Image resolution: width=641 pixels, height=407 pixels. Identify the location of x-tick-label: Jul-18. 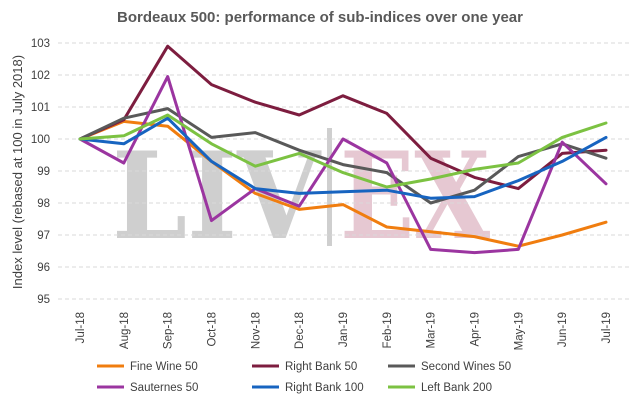
(81, 327).